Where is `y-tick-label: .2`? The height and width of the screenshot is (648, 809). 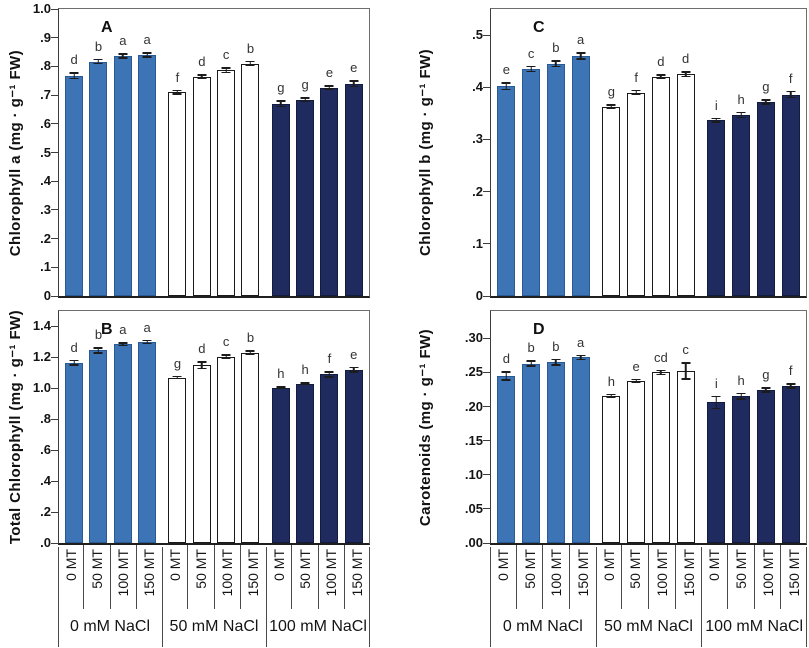
y-tick-label: .2 is located at coordinates (45, 512).